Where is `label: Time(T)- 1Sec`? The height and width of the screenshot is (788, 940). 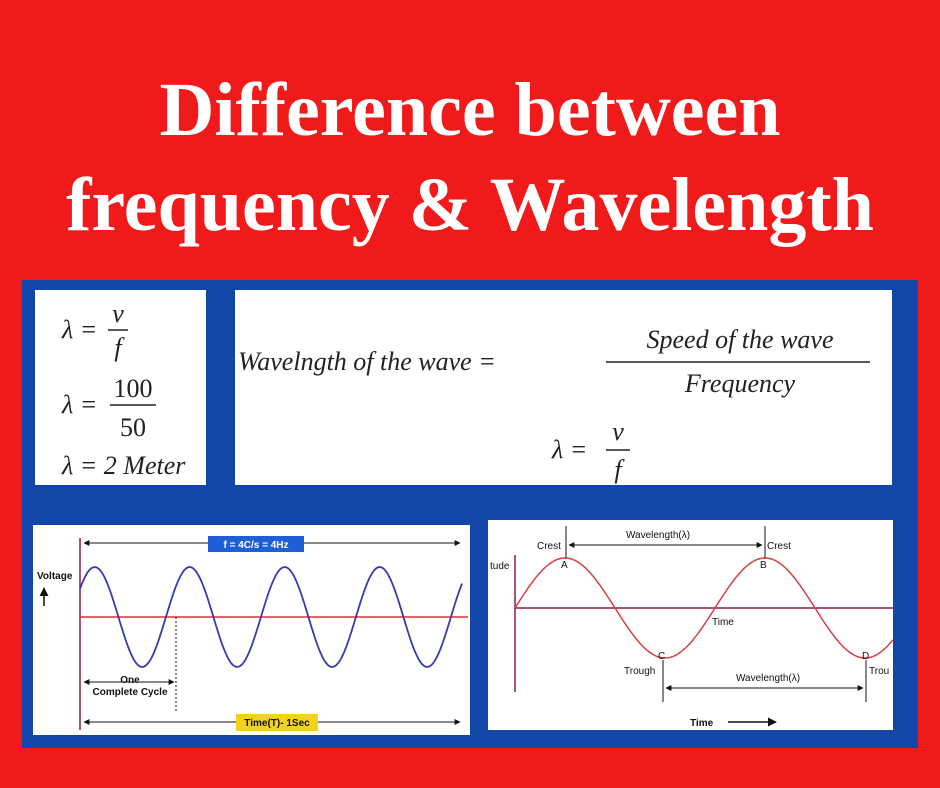 label: Time(T)- 1Sec is located at coordinates (277, 723).